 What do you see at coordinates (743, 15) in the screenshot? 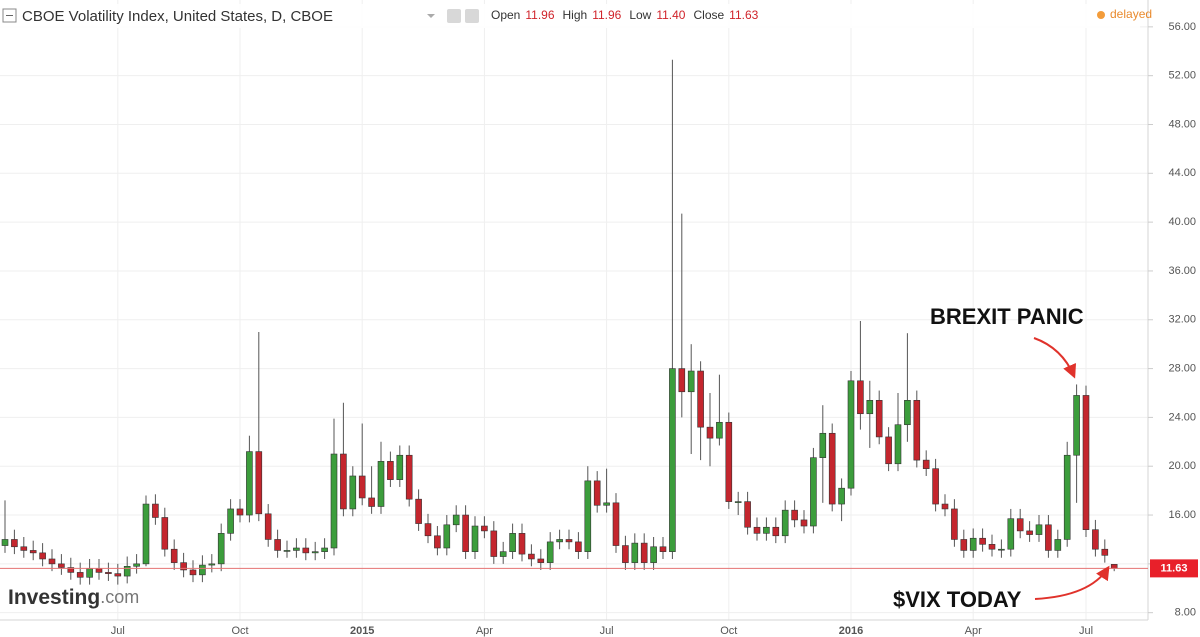
I see `ohlc-value: 11.63` at bounding box center [743, 15].